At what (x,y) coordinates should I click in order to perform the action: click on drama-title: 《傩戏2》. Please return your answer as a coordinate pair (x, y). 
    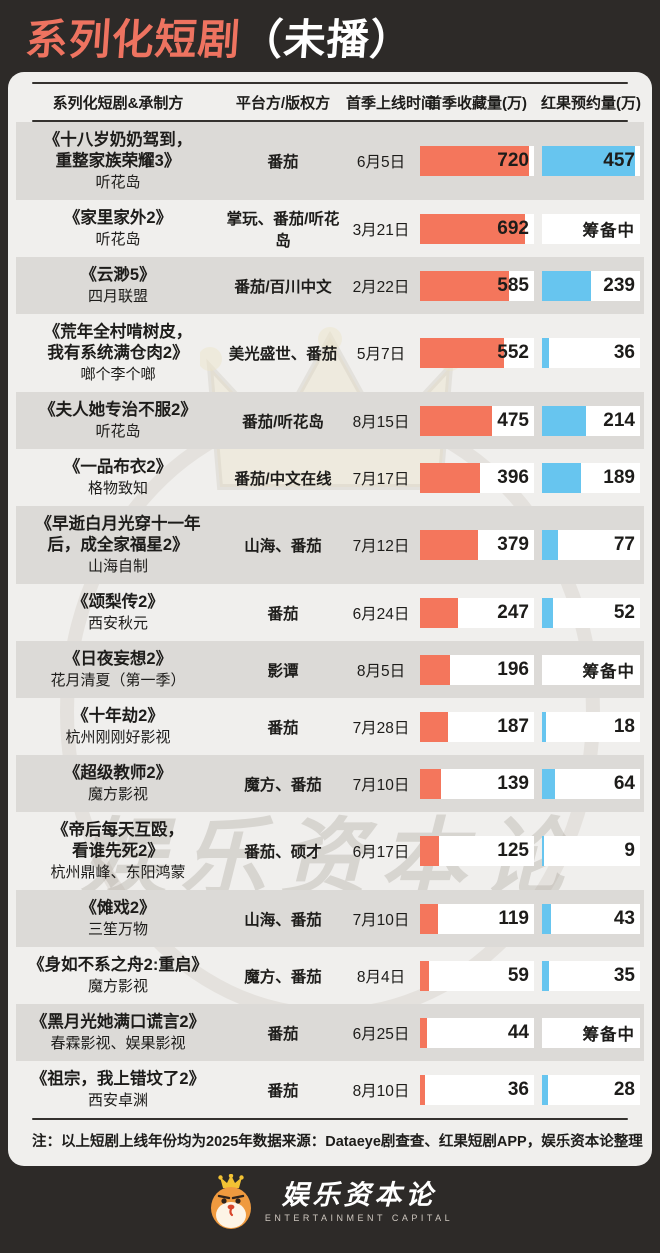
    Looking at the image, I should click on (118, 908).